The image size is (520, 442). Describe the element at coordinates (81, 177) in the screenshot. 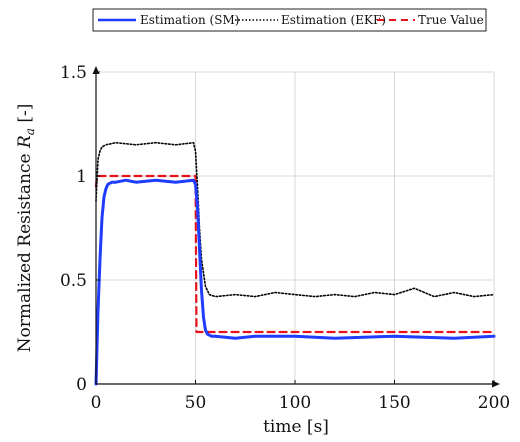

I see `y-tick-label: 1` at that location.